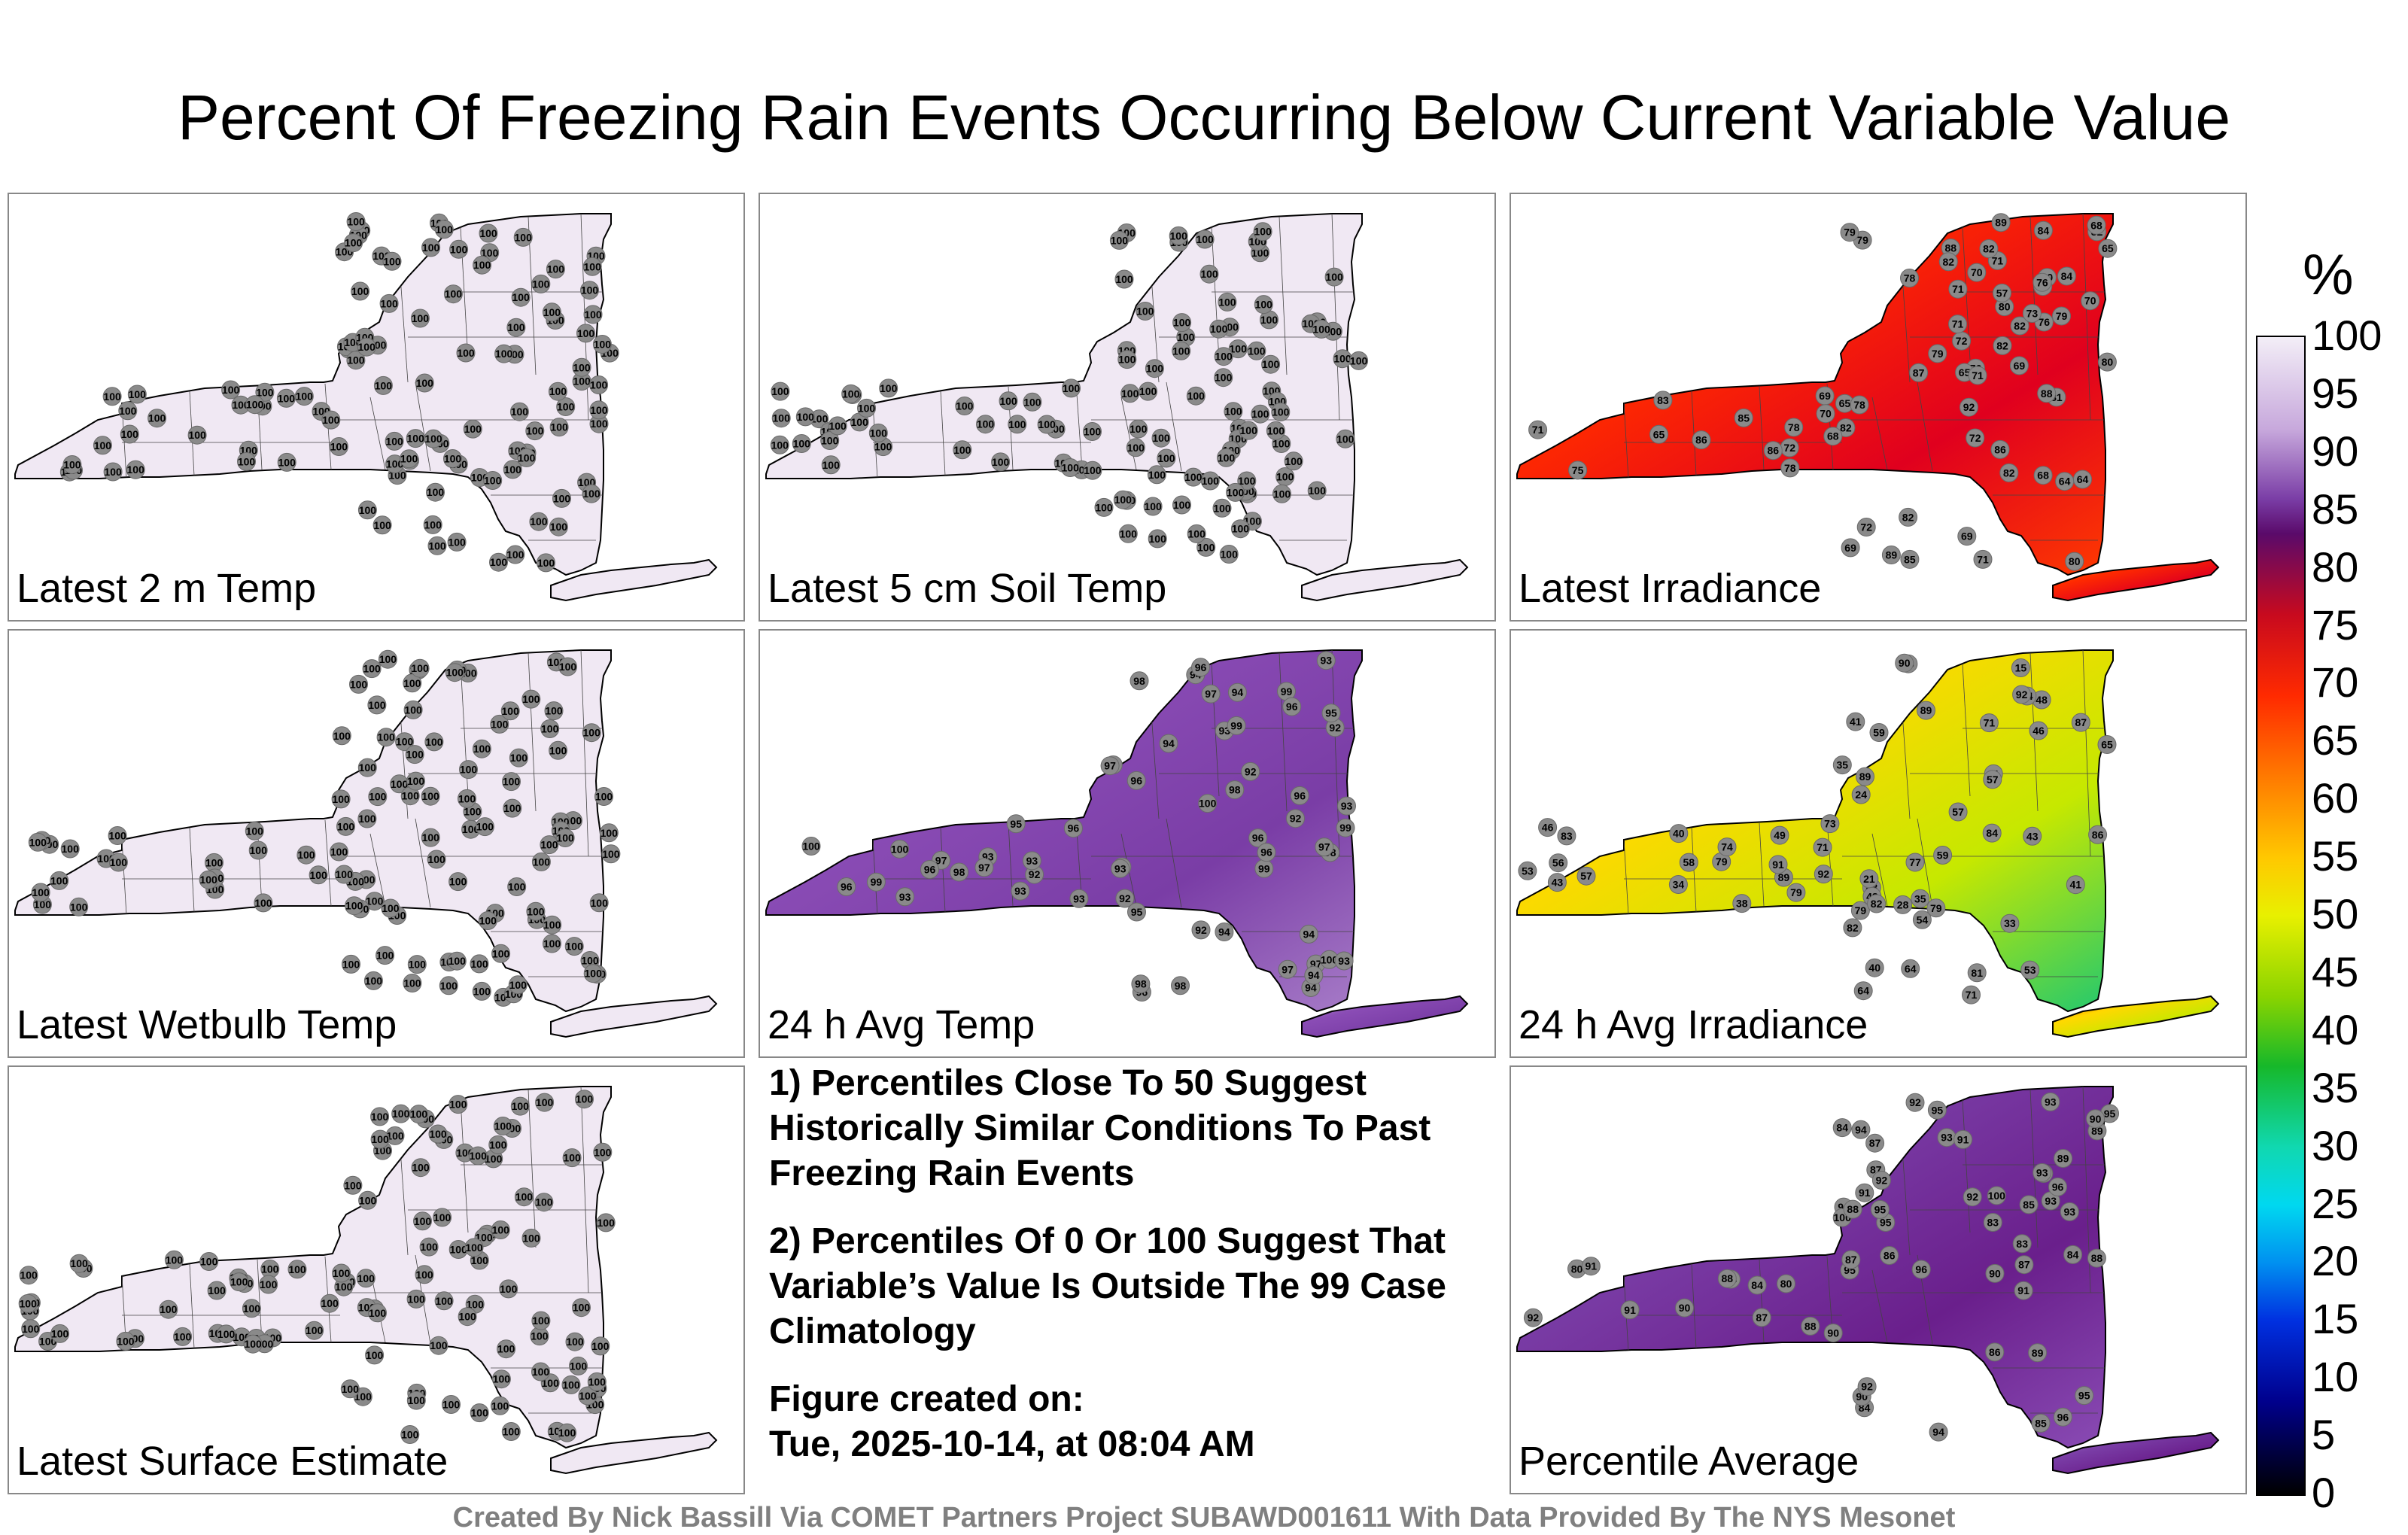 The height and width of the screenshot is (1535, 2408). Describe the element at coordinates (2324, 1492) in the screenshot. I see `colorbar-tick-label: 0` at that location.